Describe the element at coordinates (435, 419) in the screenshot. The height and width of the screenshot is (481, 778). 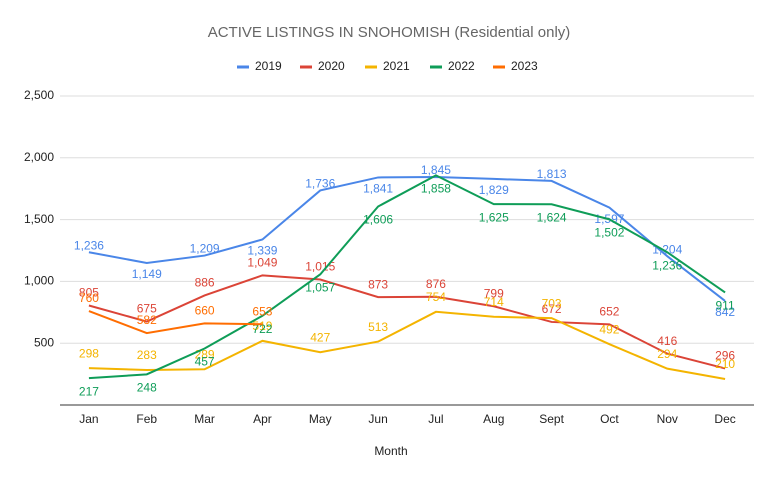
I see `x-tick-label: Jul` at that location.